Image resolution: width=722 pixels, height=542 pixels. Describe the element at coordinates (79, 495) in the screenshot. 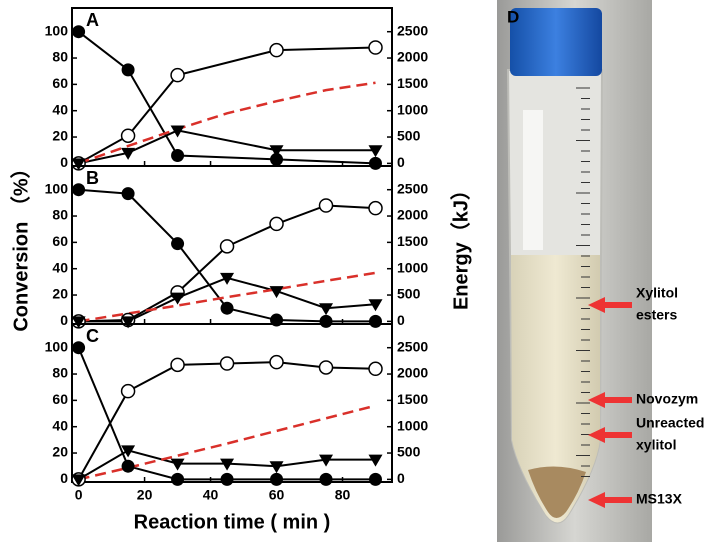

I see `x-tick-label: 0` at that location.